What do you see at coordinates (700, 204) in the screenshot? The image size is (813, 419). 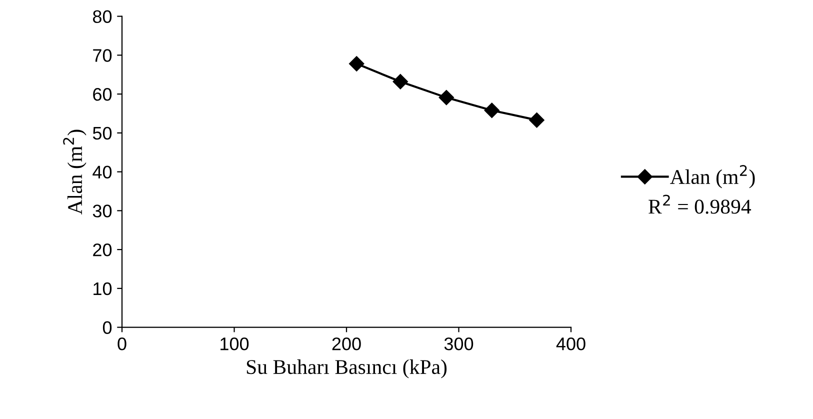 I see `text: R$^{2}$ = 0.9894` at bounding box center [700, 204].